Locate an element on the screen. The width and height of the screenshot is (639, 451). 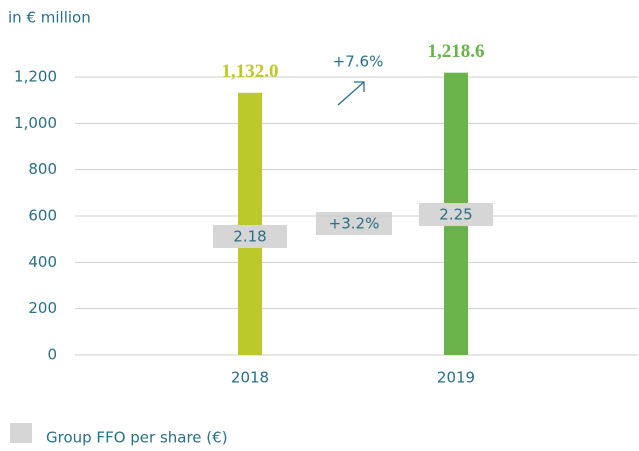
y-tick-label: 200 is located at coordinates (42, 308).